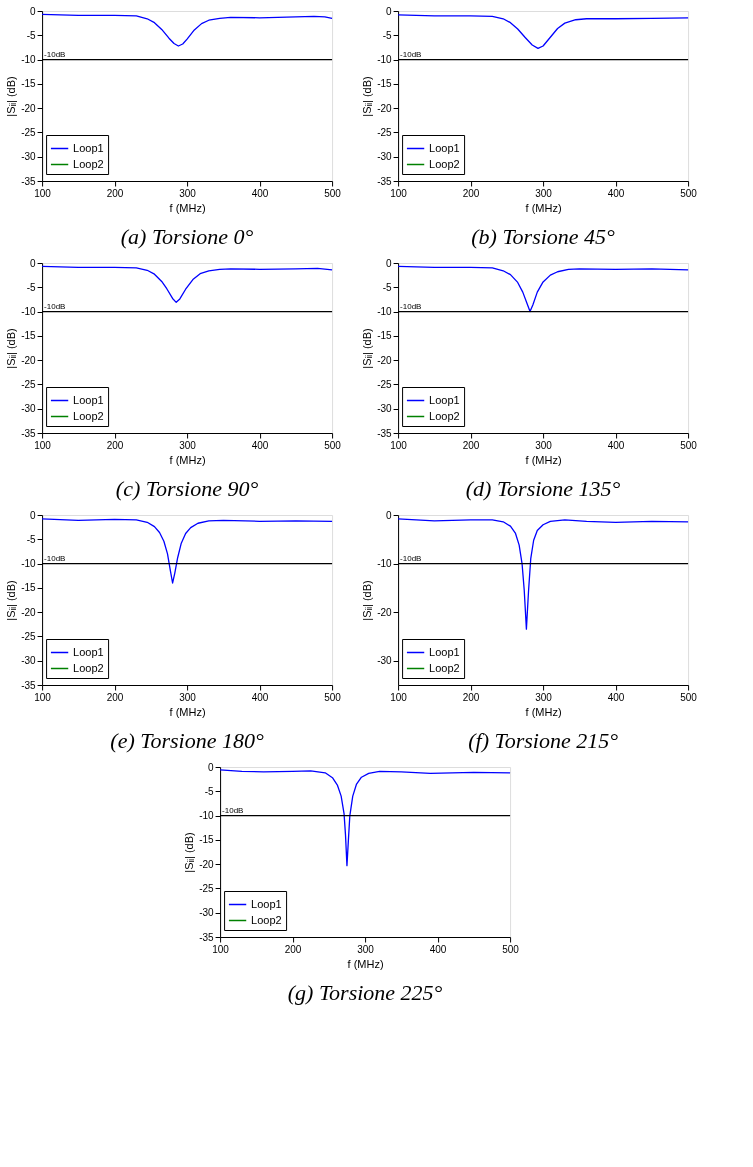 The width and height of the screenshot is (753, 1167). I want to click on text: (e) Torsione 180°, so click(187, 740).